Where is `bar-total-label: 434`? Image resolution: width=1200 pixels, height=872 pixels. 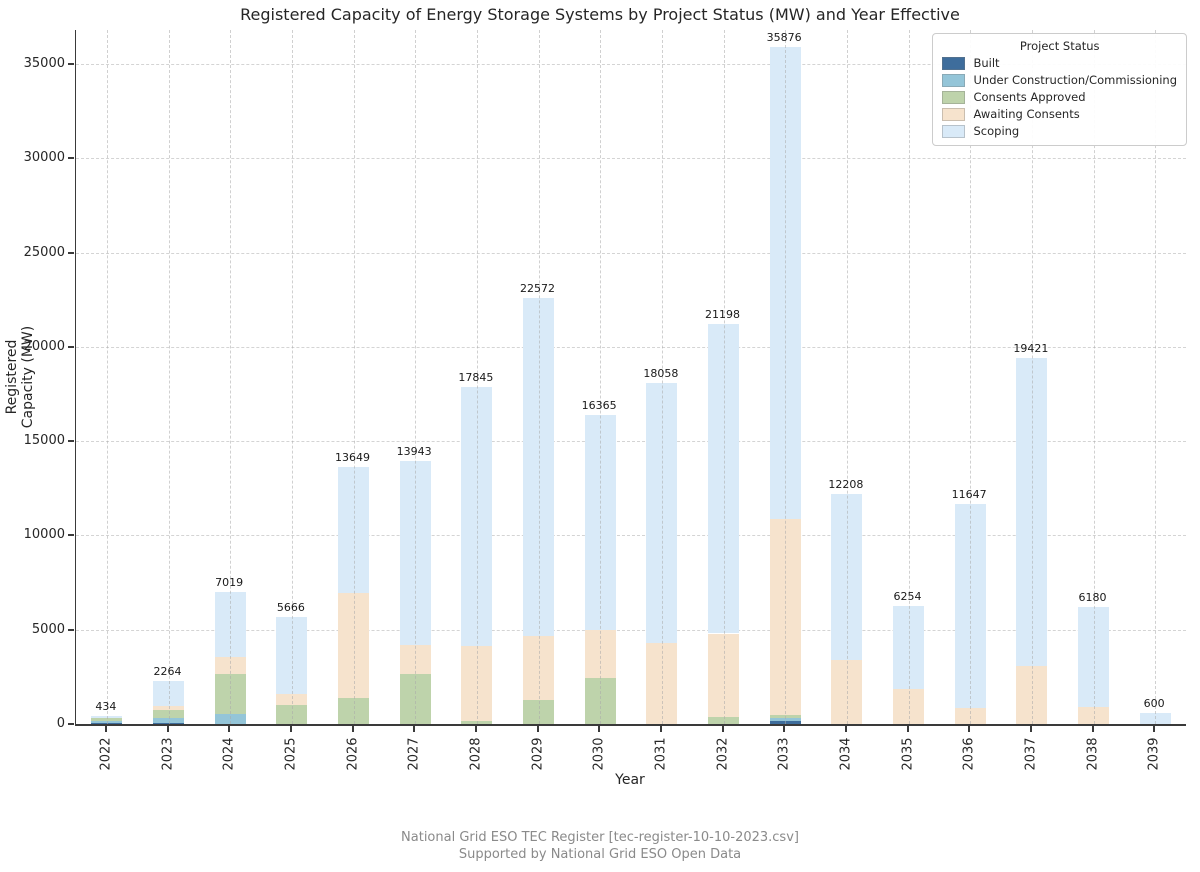 bar-total-label: 434 is located at coordinates (106, 706).